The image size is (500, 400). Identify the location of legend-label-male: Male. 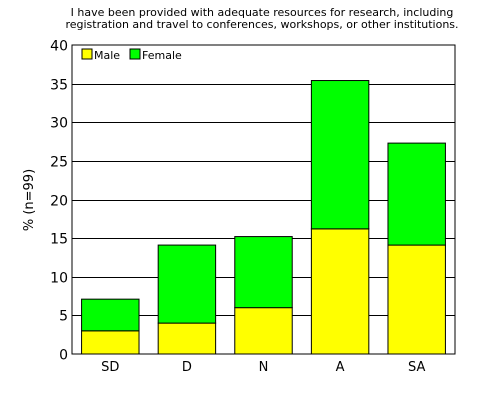
(107, 55).